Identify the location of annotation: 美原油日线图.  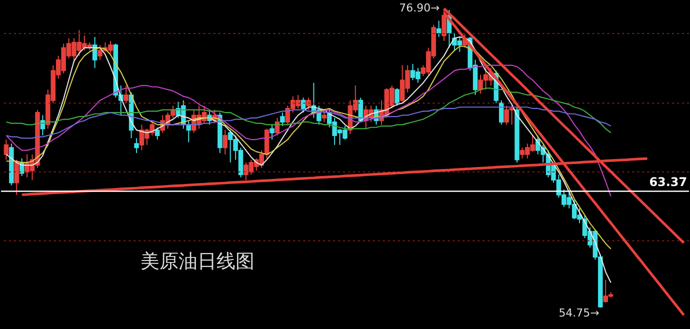
(197, 261).